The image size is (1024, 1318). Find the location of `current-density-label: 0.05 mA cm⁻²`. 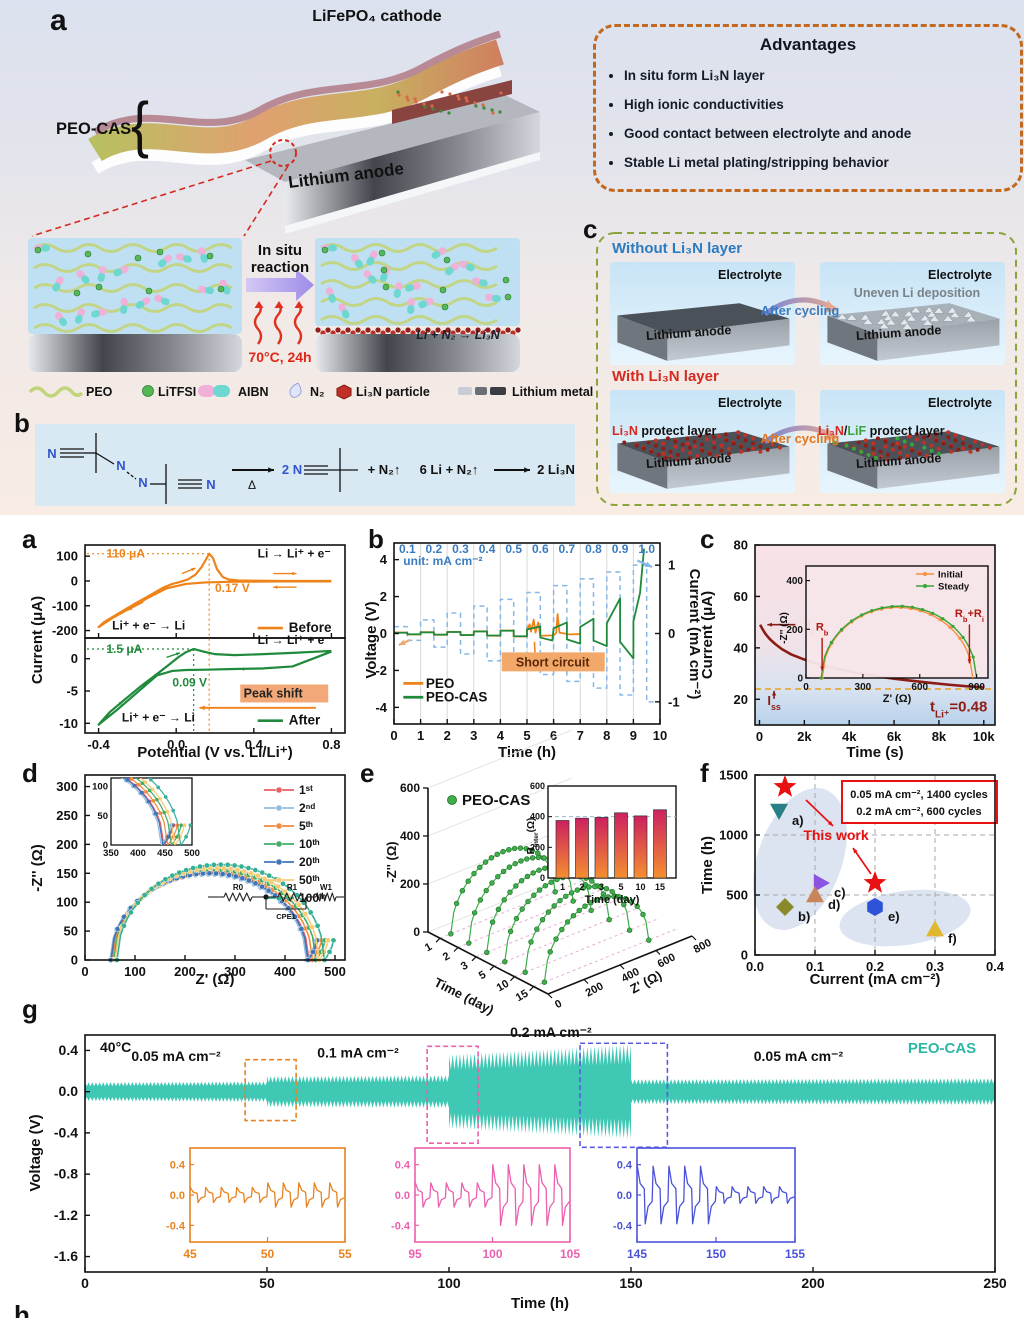

current-density-label: 0.05 mA cm⁻² is located at coordinates (799, 1056).